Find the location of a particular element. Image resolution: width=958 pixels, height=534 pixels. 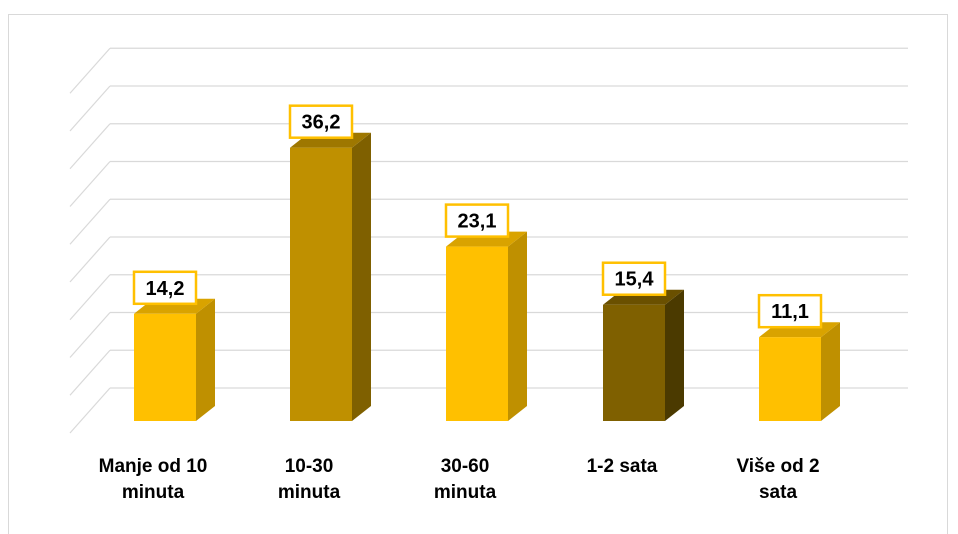

data-label: 36,2 is located at coordinates (321, 123).